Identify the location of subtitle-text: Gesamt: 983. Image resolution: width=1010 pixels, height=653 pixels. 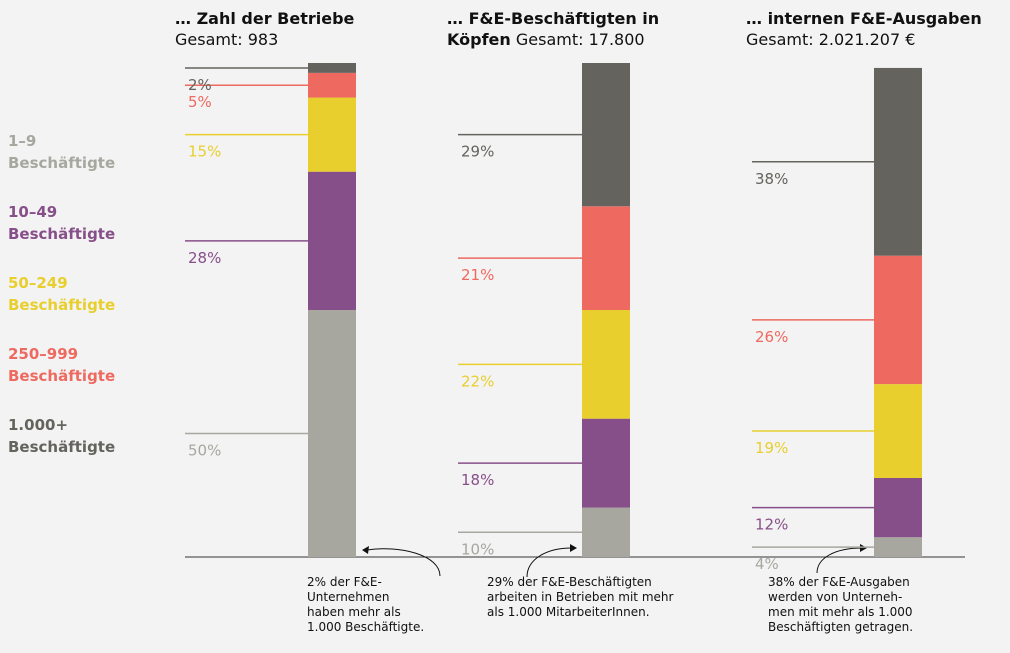
(227, 39).